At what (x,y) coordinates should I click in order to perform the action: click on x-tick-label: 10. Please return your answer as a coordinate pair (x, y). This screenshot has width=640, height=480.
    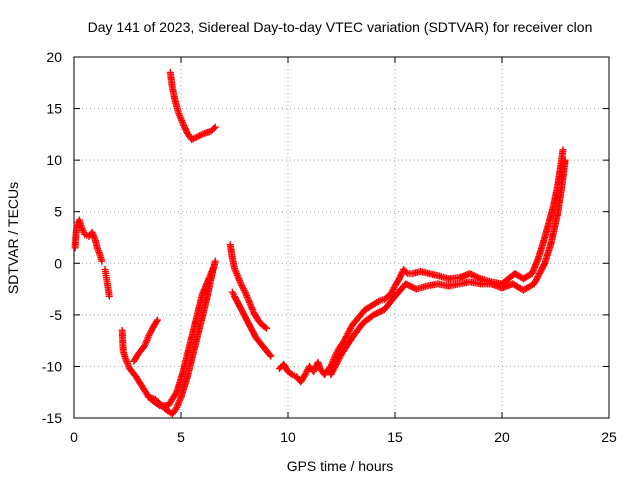
    Looking at the image, I should click on (288, 437).